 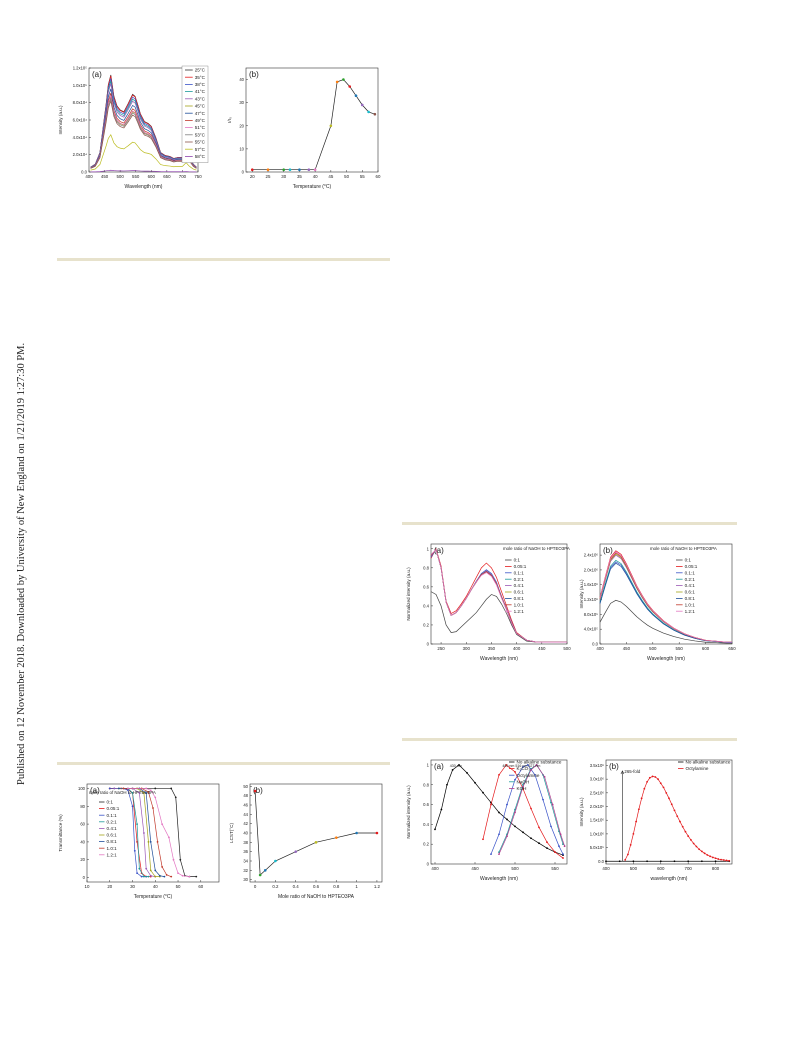 I want to click on legend-label: 53°C, so click(x=200, y=134).